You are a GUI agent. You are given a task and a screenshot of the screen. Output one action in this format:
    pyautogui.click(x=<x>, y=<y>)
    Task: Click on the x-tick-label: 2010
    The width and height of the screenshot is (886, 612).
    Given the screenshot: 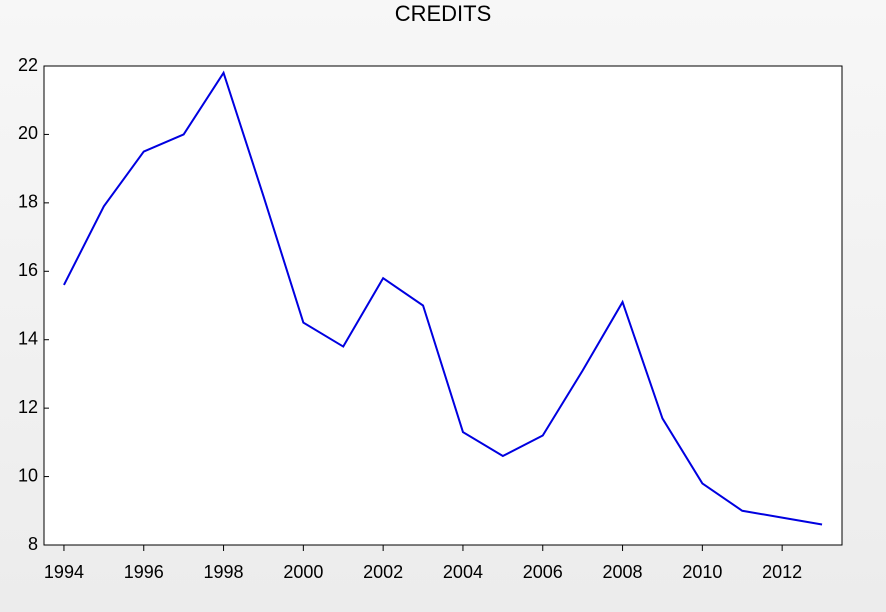 What is the action you would take?
    pyautogui.click(x=702, y=572)
    